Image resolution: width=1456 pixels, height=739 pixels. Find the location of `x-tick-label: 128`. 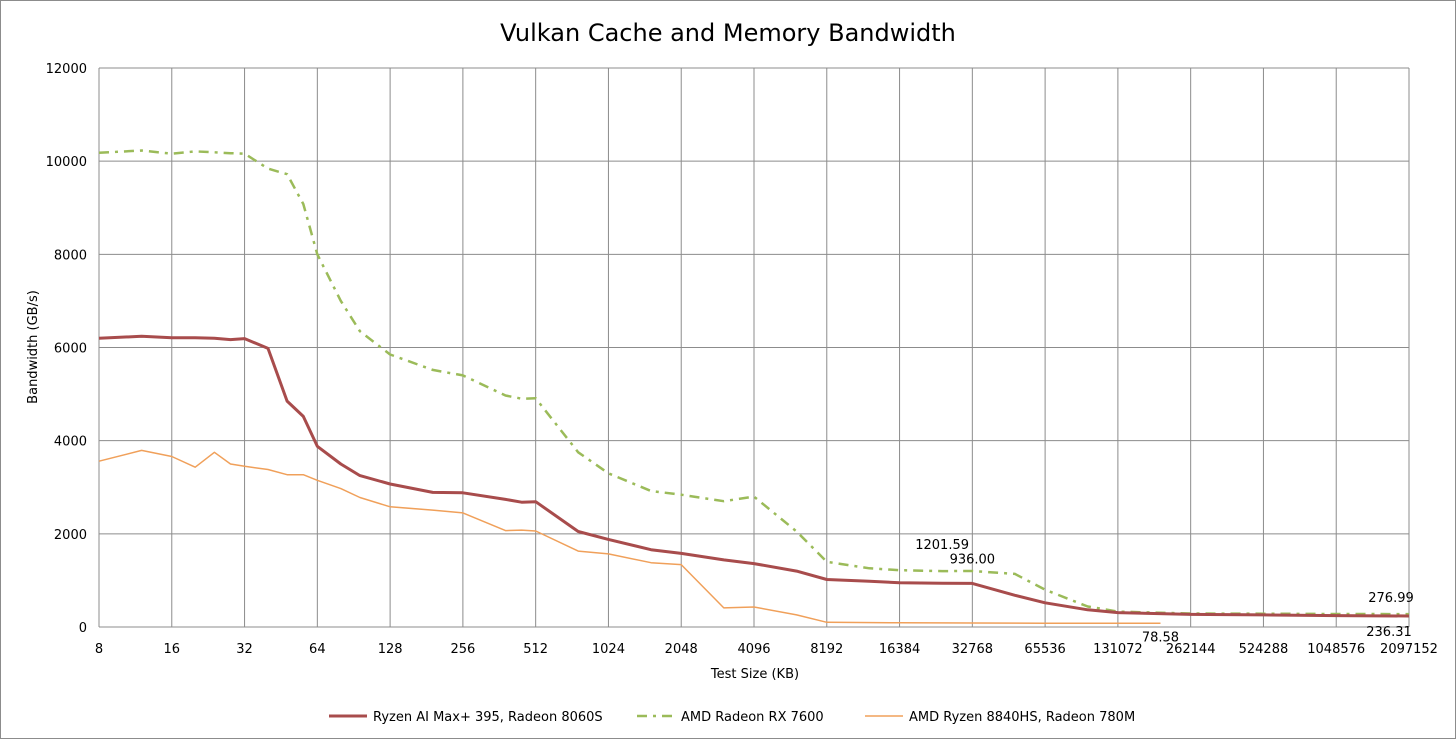

x-tick-label: 128 is located at coordinates (390, 649).